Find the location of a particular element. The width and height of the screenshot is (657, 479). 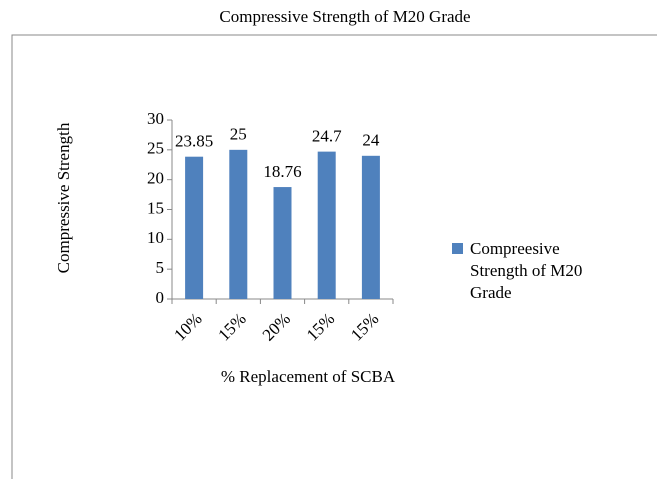

y-tick-label: 0 is located at coordinates (160, 297).